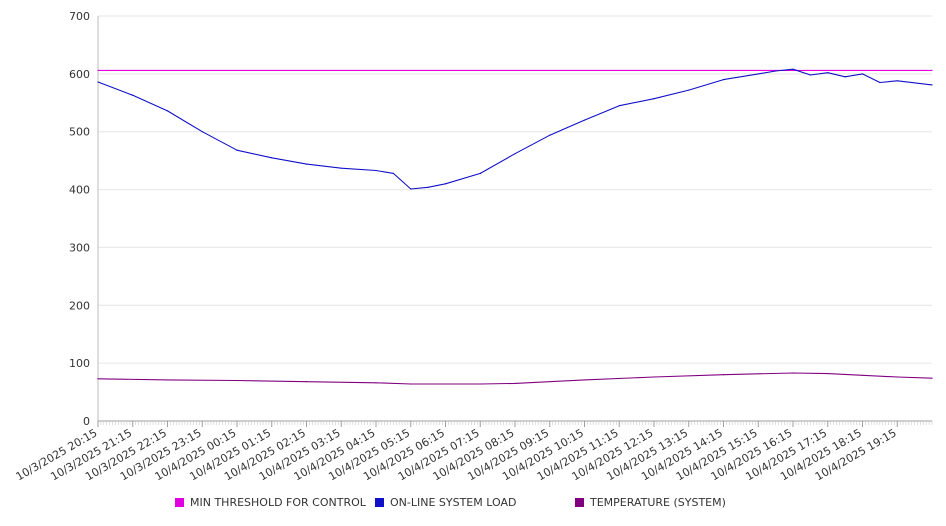 Image resolution: width=946 pixels, height=526 pixels. I want to click on legend-item-system-load: ON-LINE SYSTEM LOAD, so click(445, 502).